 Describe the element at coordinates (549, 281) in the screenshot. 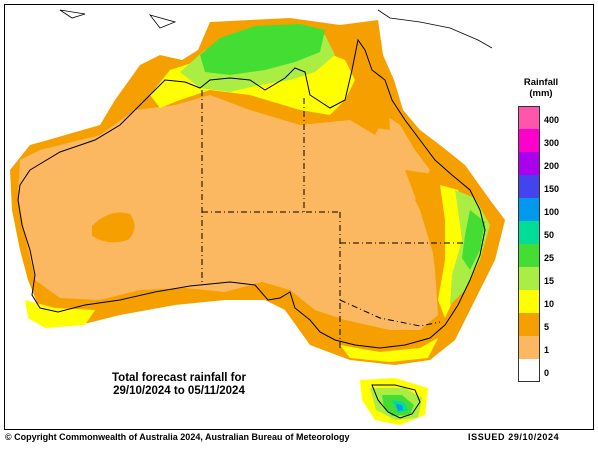

I see `legend-label-15: 15` at that location.